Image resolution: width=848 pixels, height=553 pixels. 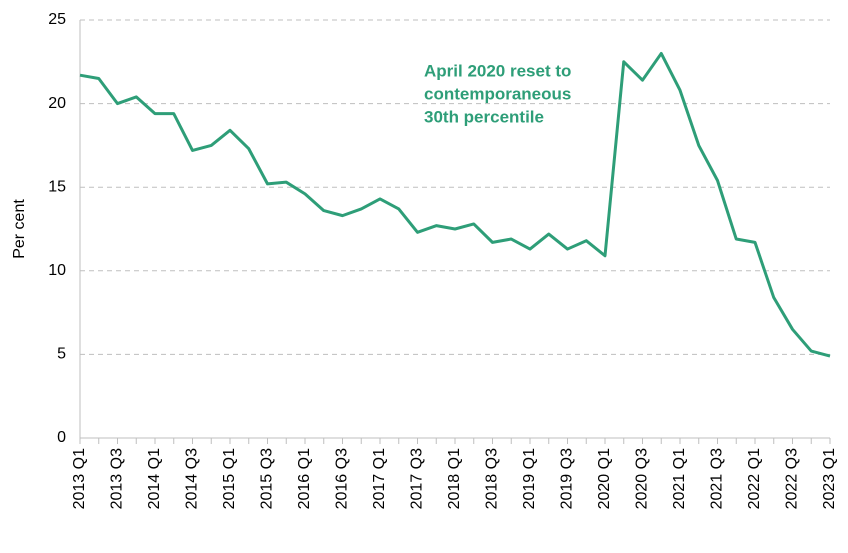 What do you see at coordinates (792, 478) in the screenshot?
I see `x-tick-label: 2022 Q3` at bounding box center [792, 478].